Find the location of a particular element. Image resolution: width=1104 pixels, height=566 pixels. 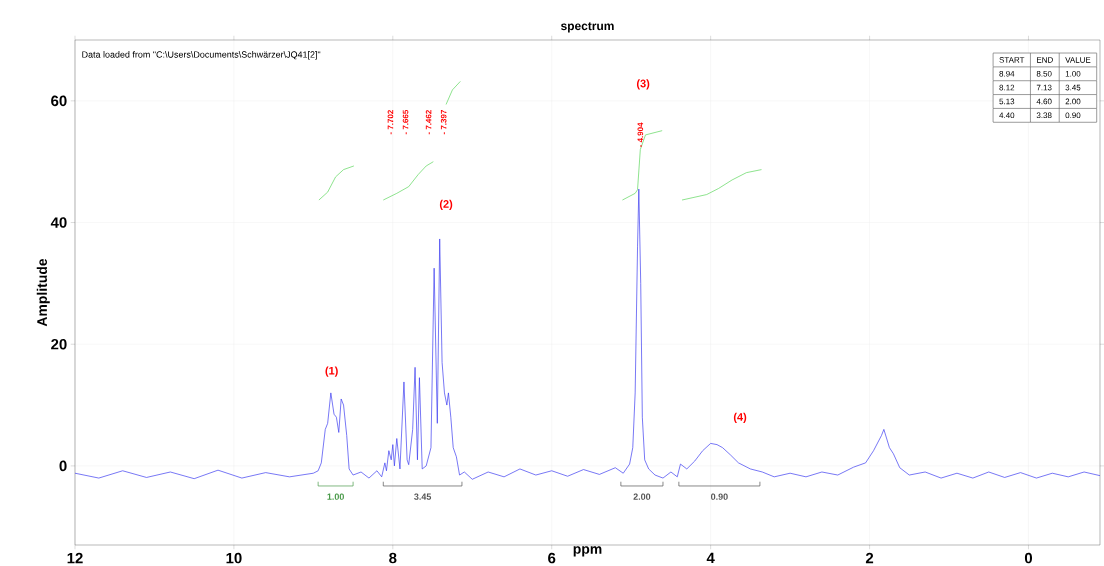

annotation: (2) is located at coordinates (446, 204).